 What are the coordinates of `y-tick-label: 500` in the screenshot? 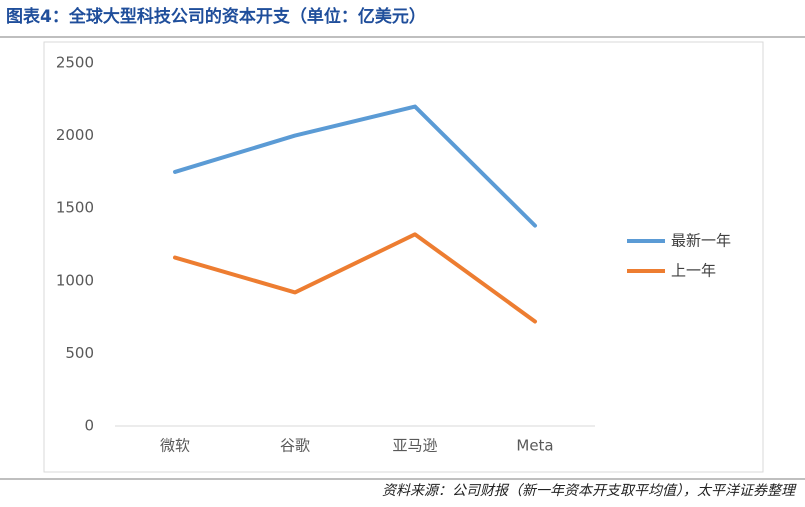 It's located at (79, 353).